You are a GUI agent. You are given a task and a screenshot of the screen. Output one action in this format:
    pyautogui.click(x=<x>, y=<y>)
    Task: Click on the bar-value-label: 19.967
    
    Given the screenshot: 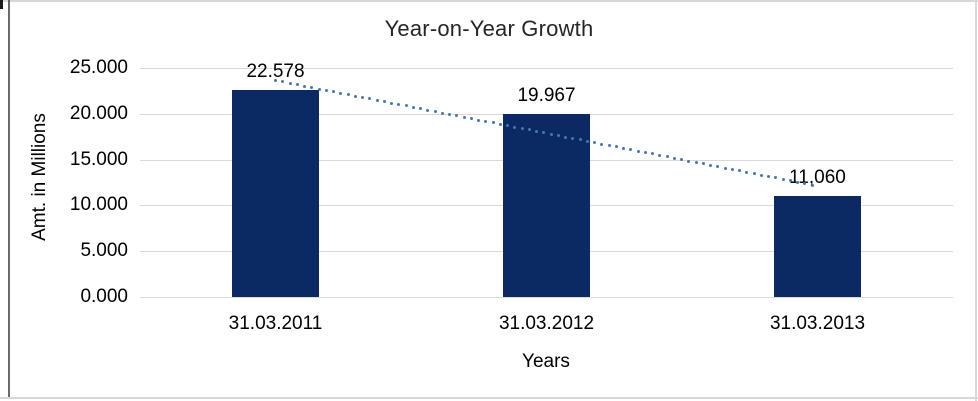 What is the action you would take?
    pyautogui.click(x=546, y=96)
    